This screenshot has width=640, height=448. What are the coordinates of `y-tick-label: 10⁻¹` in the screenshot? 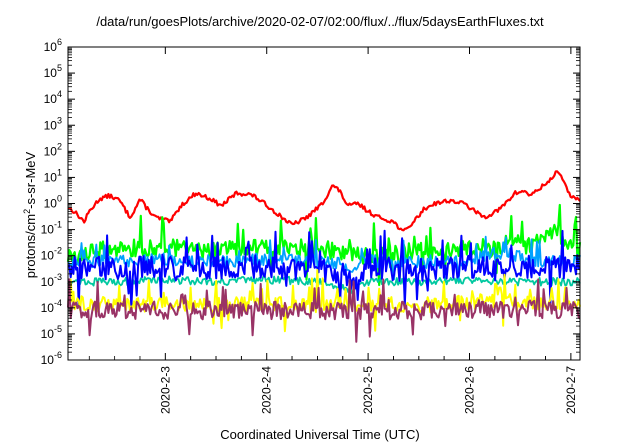 It's located at (51, 228).